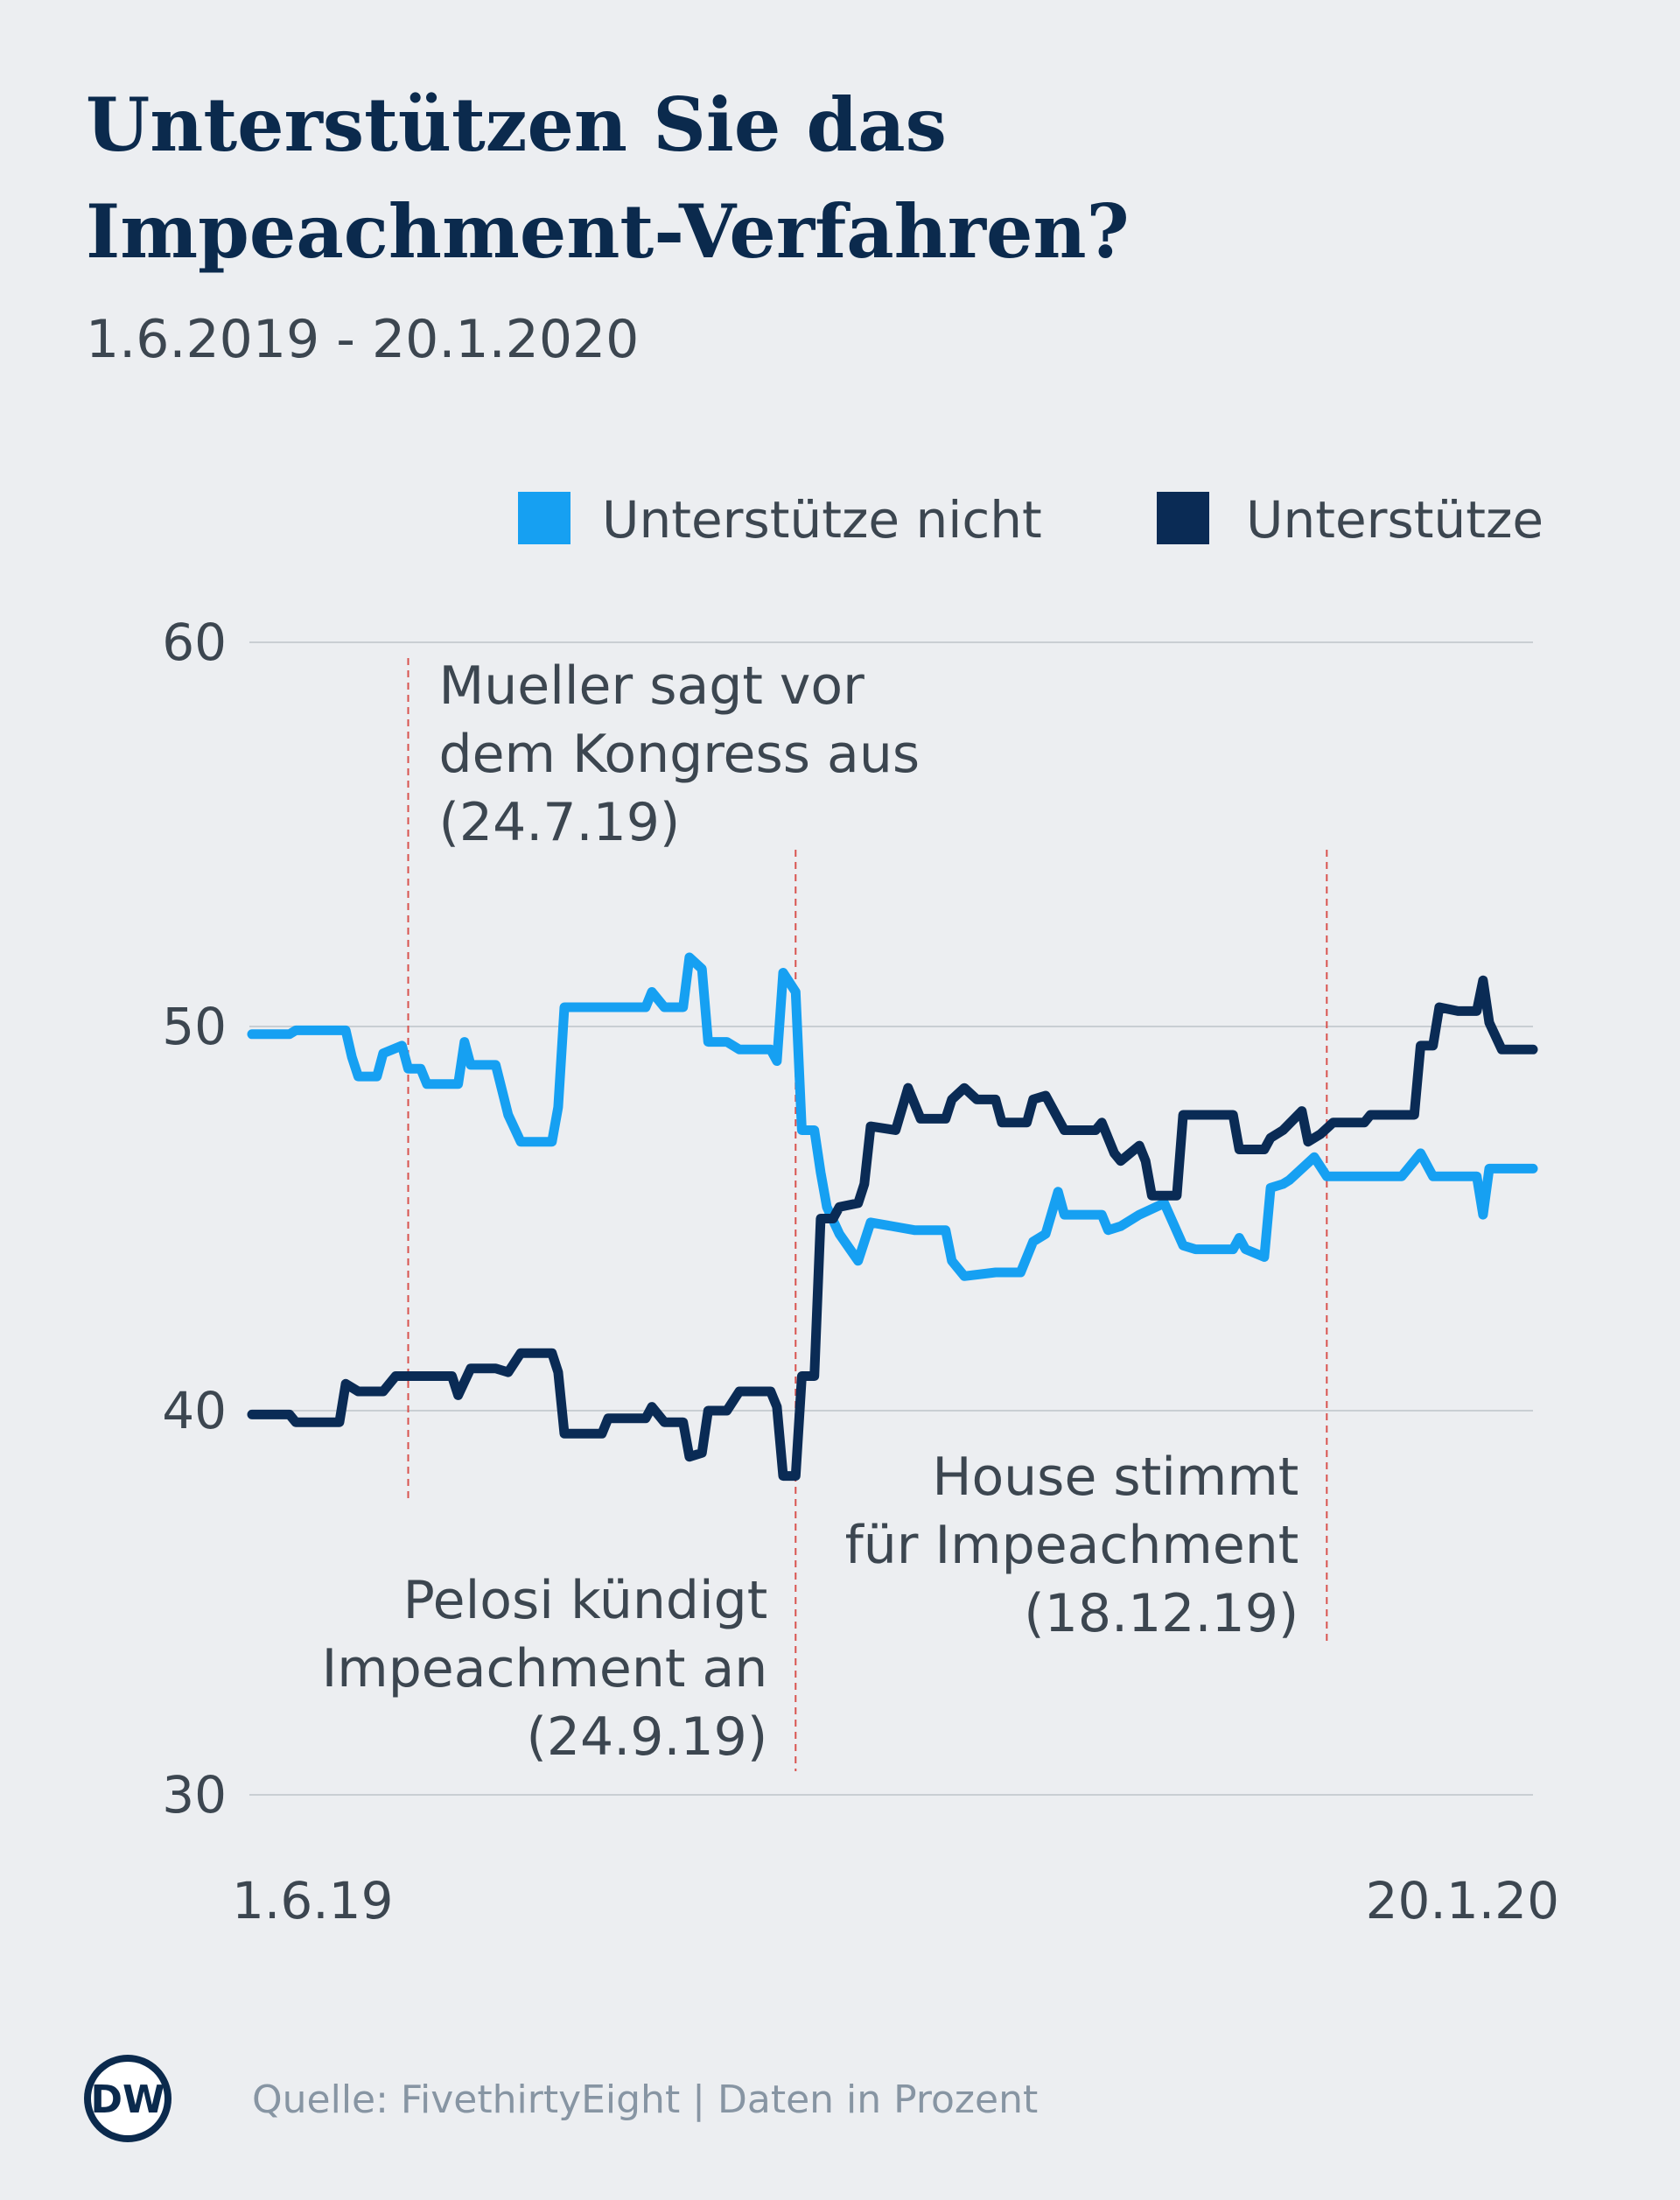 The image size is (1680, 2200). I want to click on annotation: Mueller sagt vor, so click(652, 686).